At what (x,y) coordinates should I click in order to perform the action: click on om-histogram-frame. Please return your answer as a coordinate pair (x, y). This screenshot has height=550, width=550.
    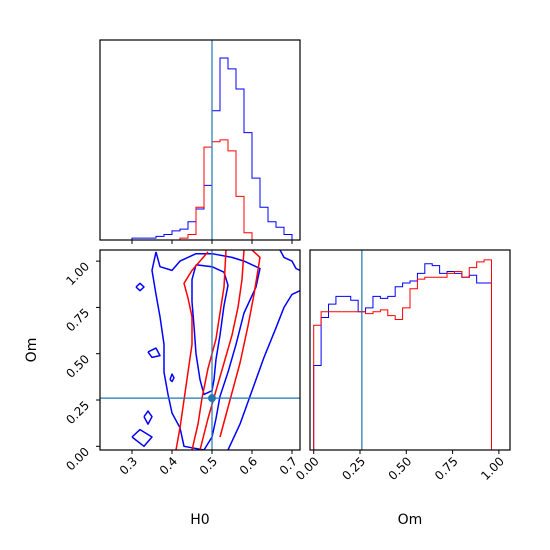
    Looking at the image, I should click on (410, 350).